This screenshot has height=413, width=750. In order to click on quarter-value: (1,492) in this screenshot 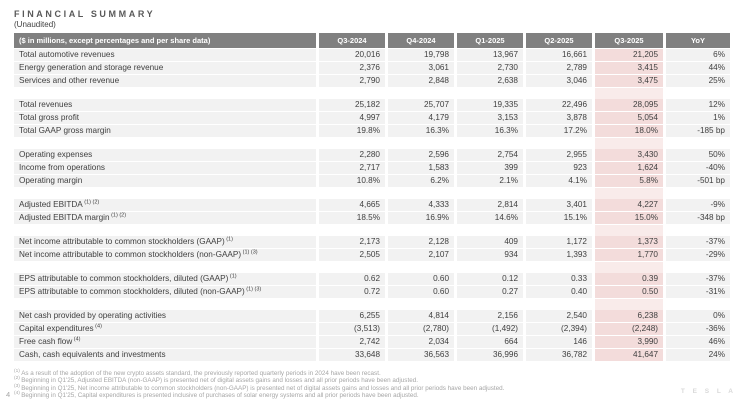, I will do `click(490, 329)`.